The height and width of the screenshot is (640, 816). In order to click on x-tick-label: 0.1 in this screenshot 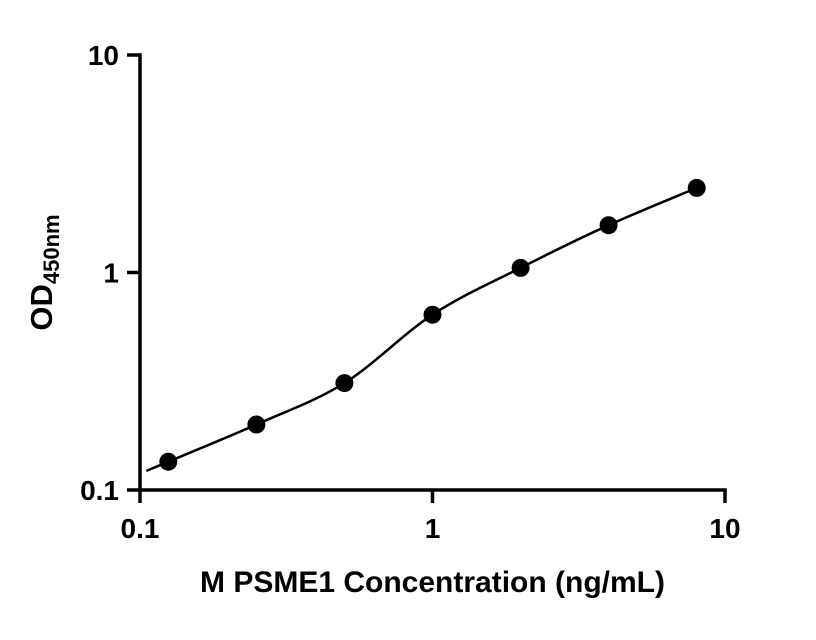, I will do `click(140, 528)`.